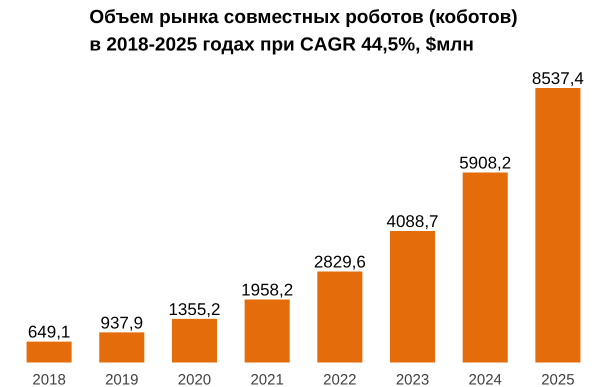 Image resolution: width=606 pixels, height=387 pixels. Describe the element at coordinates (558, 379) in the screenshot. I see `x-tick-label: 2025` at that location.